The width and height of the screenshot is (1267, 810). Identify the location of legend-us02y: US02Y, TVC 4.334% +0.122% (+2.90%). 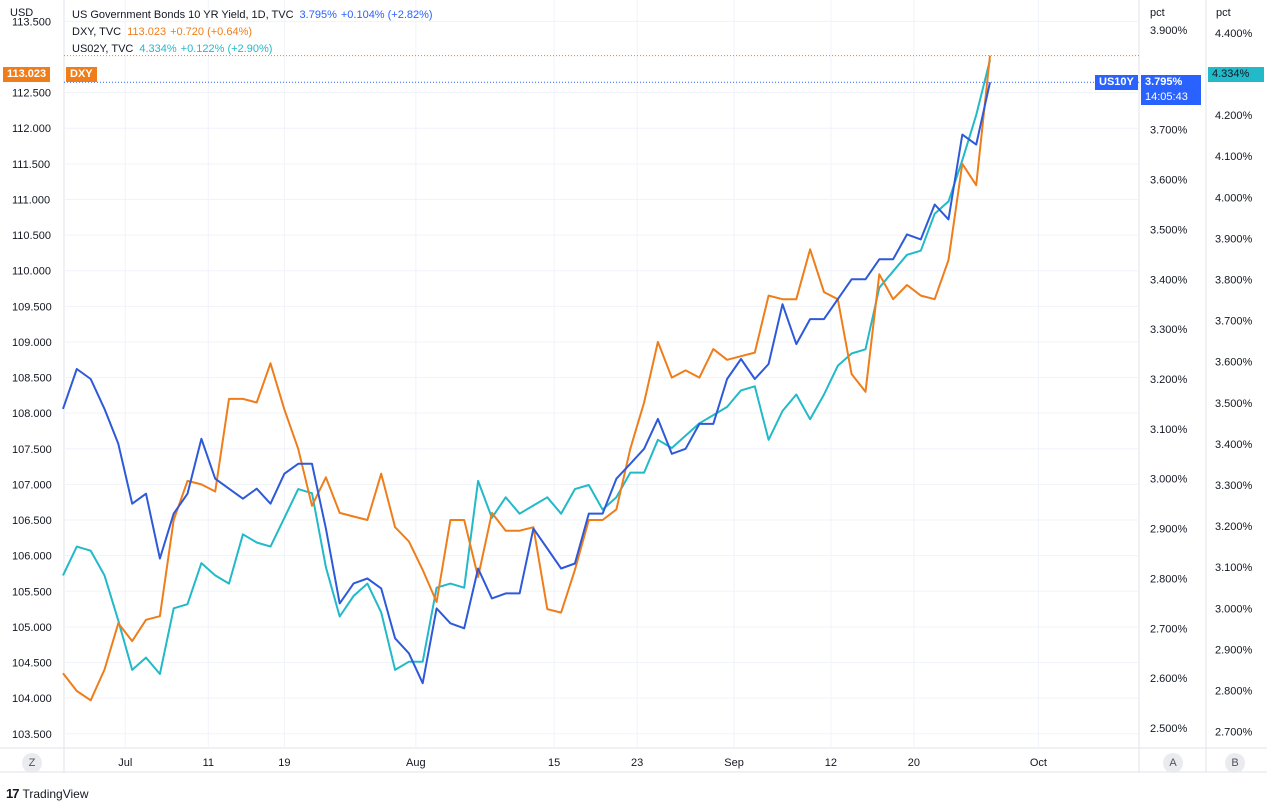
(254, 49).